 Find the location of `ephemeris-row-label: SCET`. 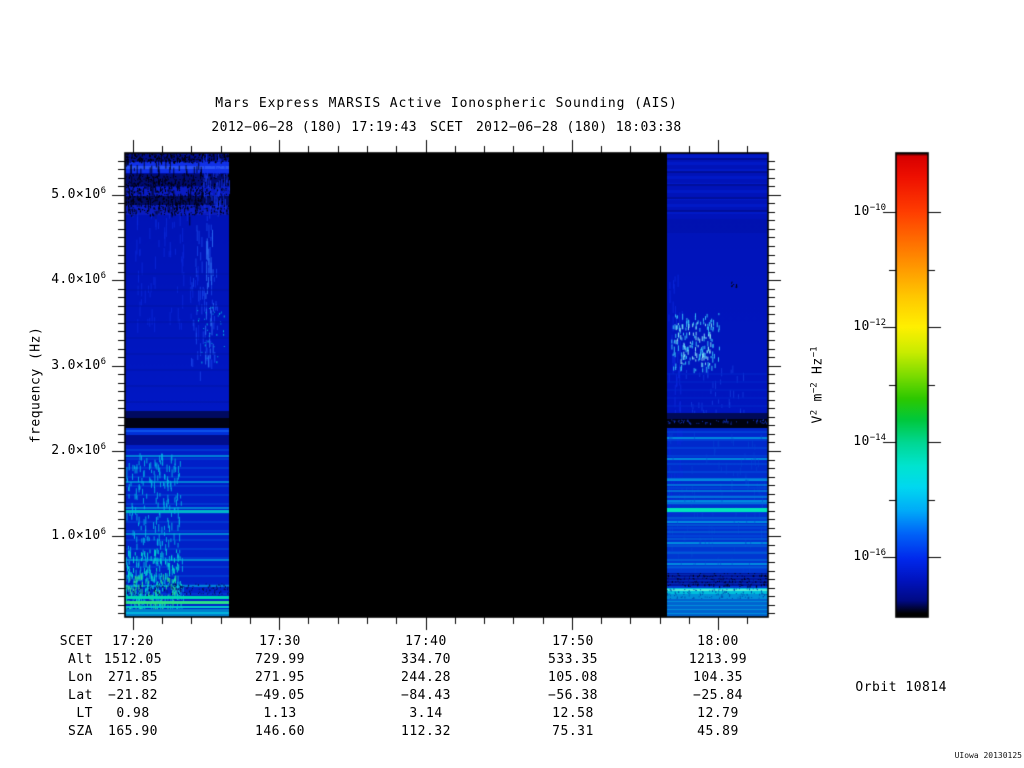

ephemeris-row-label: SCET is located at coordinates (76, 641).